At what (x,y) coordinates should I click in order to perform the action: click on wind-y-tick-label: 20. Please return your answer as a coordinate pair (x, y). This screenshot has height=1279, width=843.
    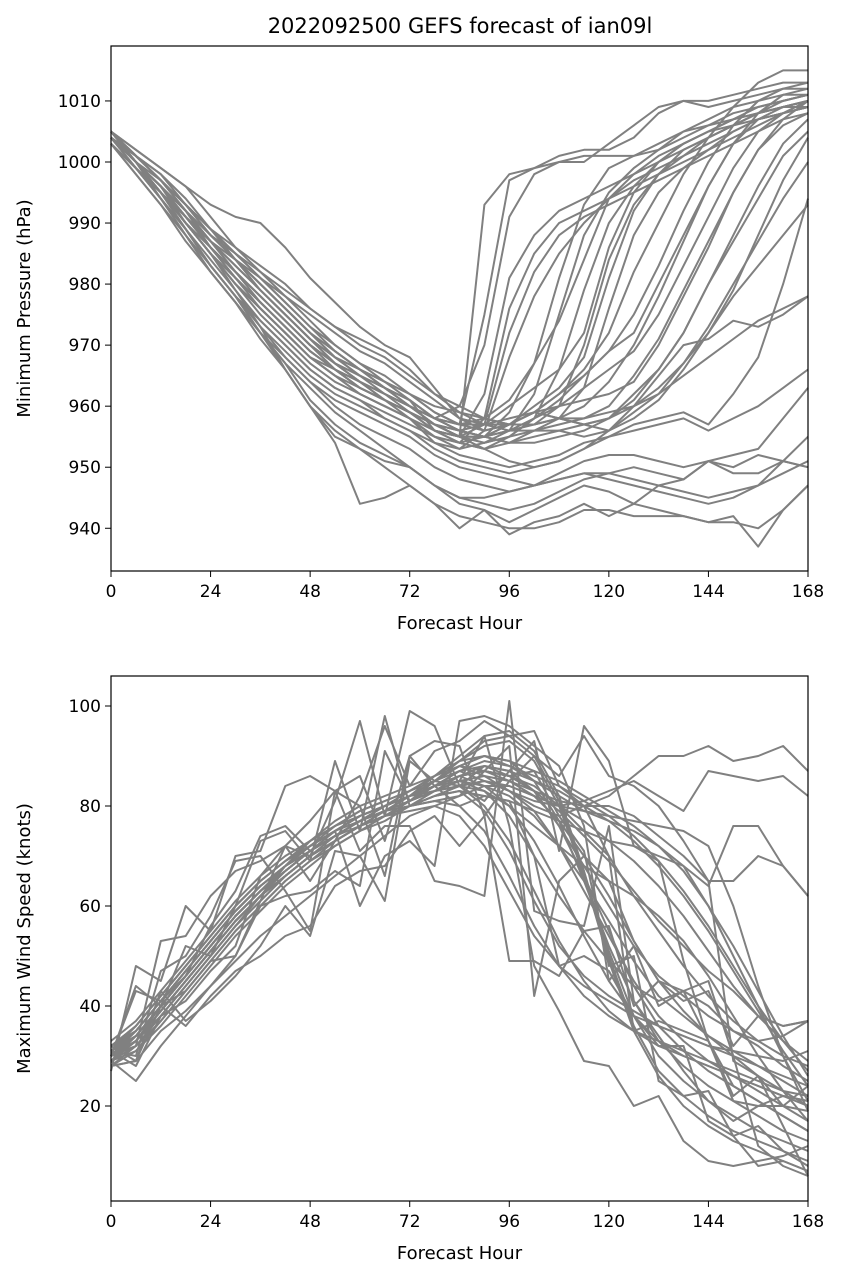
    Looking at the image, I should click on (90, 1107).